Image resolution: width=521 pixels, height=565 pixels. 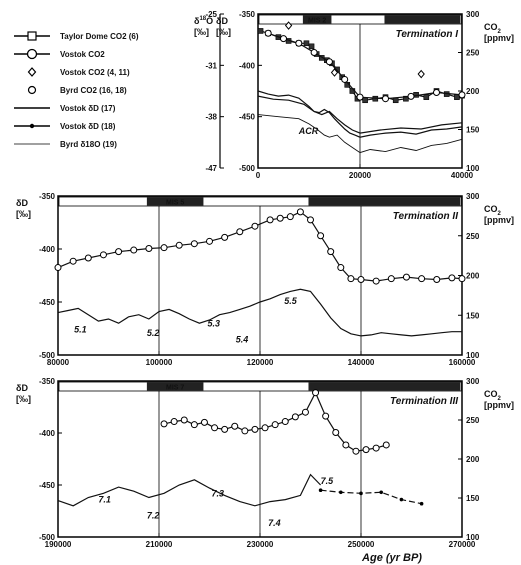 What do you see at coordinates (23, 393) in the screenshot?
I see `y-axis-label-left: δD[‰]` at bounding box center [23, 393].